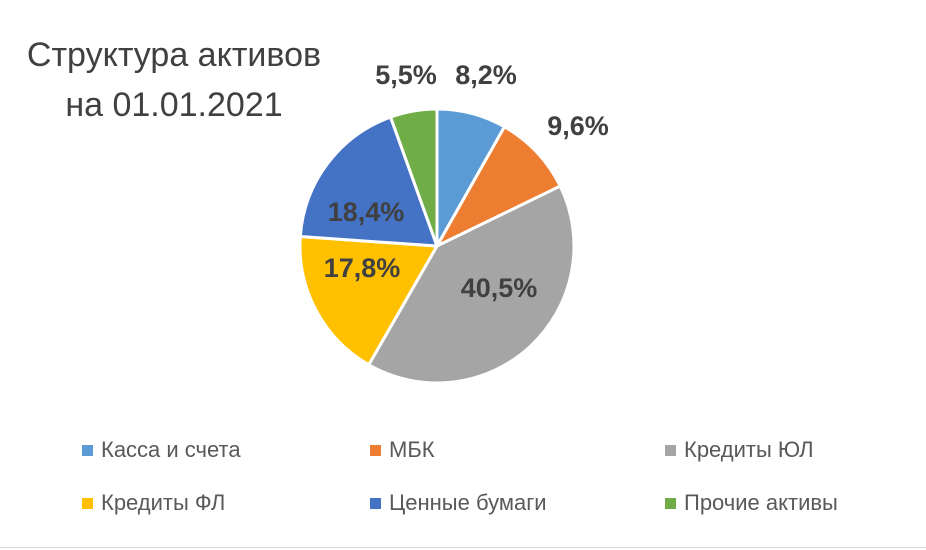  Describe the element at coordinates (749, 449) in the screenshot. I see `legend-label: Кредиты ЮЛ` at that location.